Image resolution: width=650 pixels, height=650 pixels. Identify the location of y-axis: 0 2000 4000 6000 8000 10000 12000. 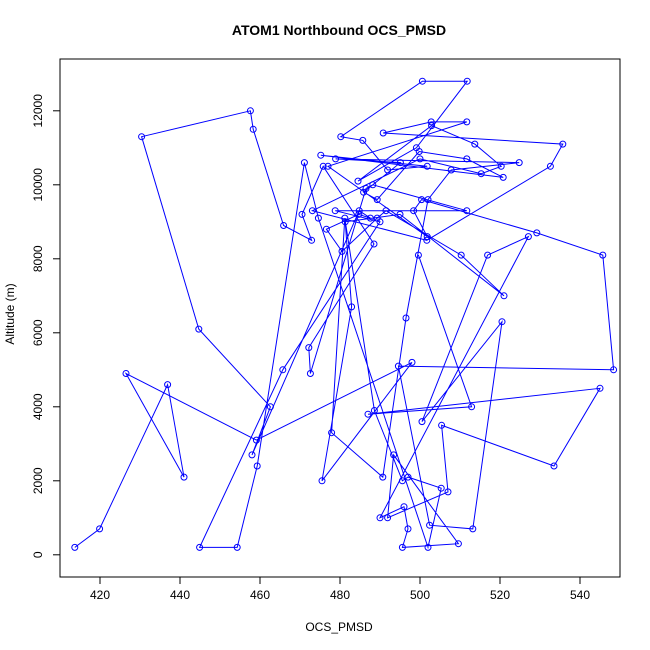
(46, 326).